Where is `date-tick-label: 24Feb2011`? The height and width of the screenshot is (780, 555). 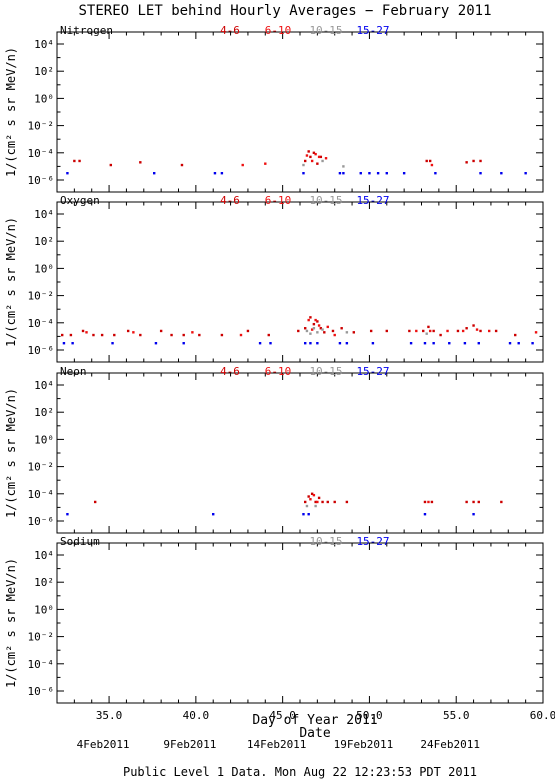 date-tick-label: 24Feb2011 is located at coordinates (450, 744).